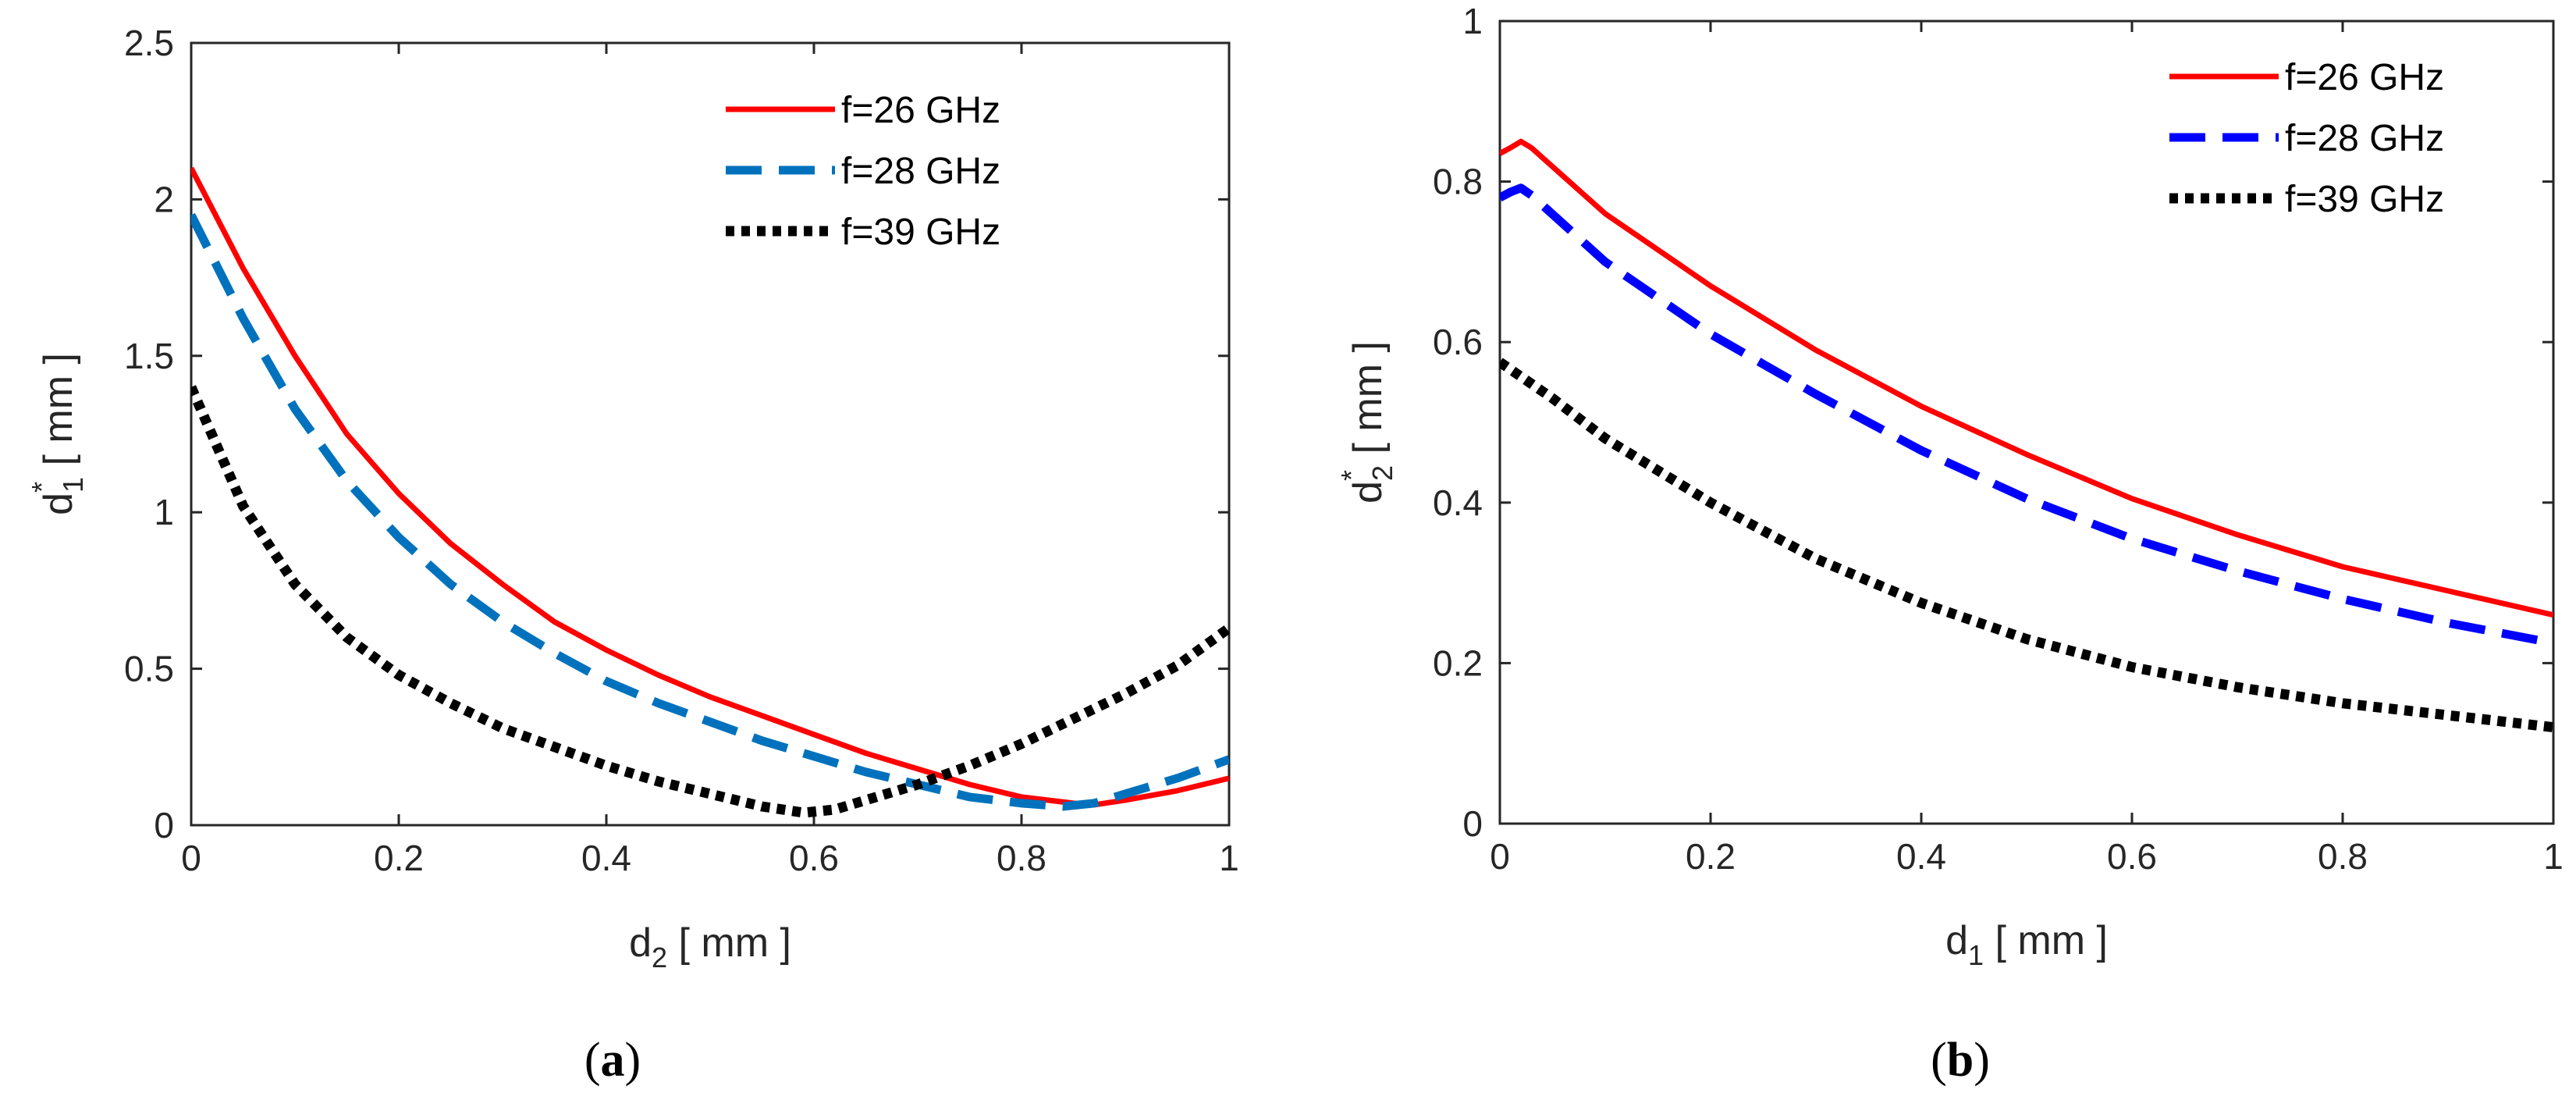  I want to click on legend-label-b-2: f=28 GHz, so click(2364, 138).